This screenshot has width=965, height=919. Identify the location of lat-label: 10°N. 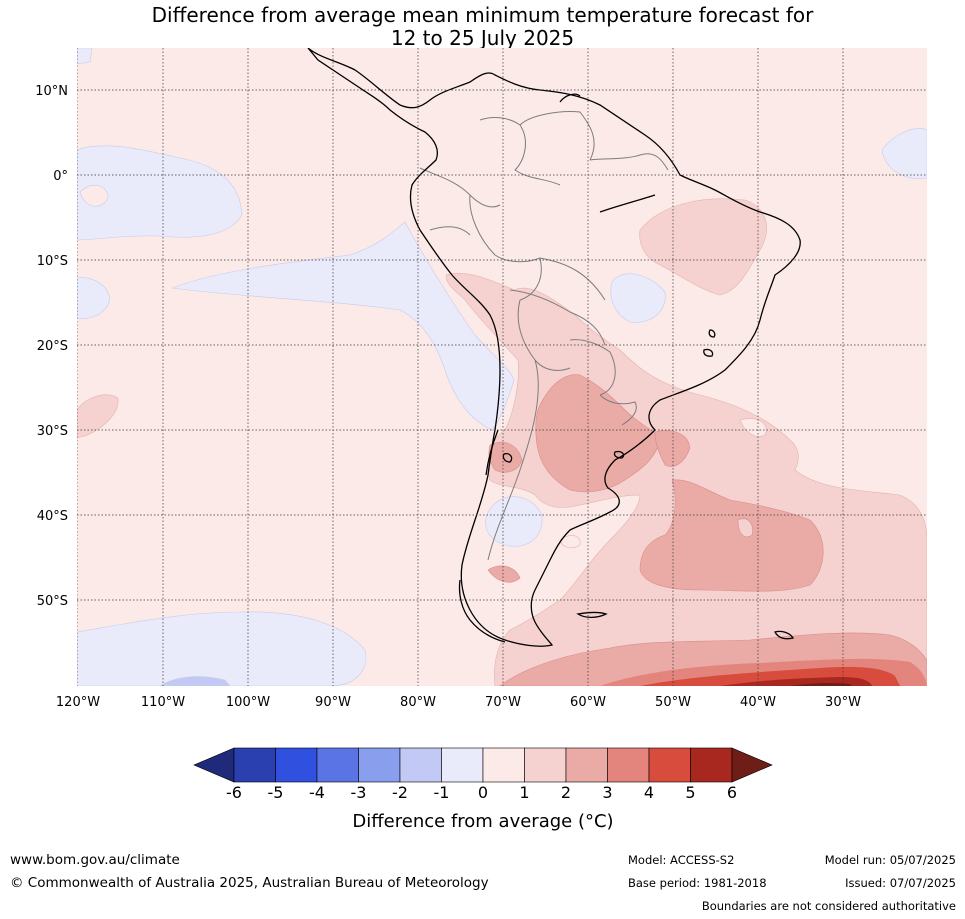
(51, 91).